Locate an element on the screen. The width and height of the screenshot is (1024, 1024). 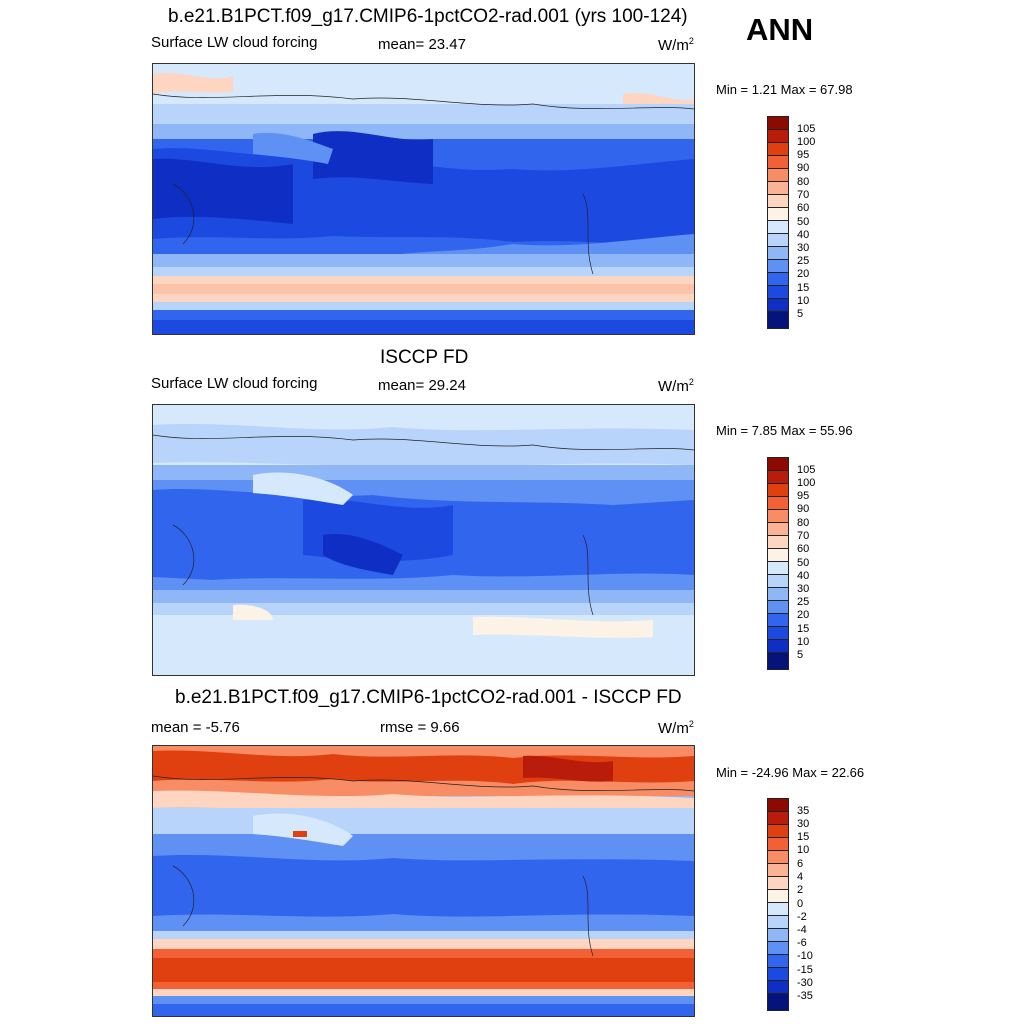
panel-3-colorbar-label: -6 is located at coordinates (802, 943).